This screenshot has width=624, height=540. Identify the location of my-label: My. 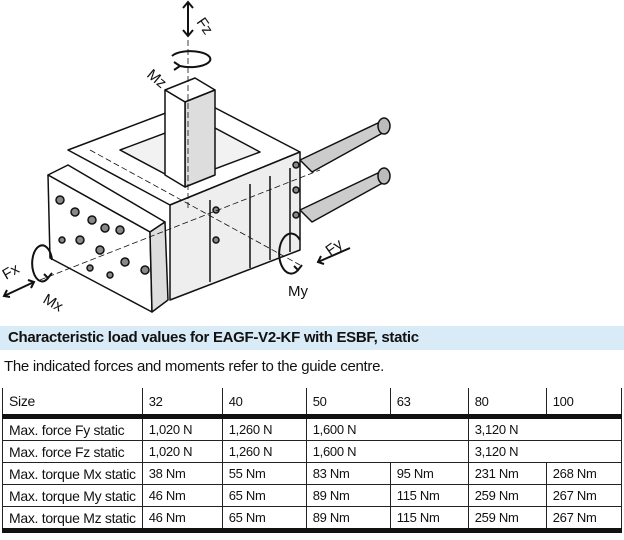
(298, 291).